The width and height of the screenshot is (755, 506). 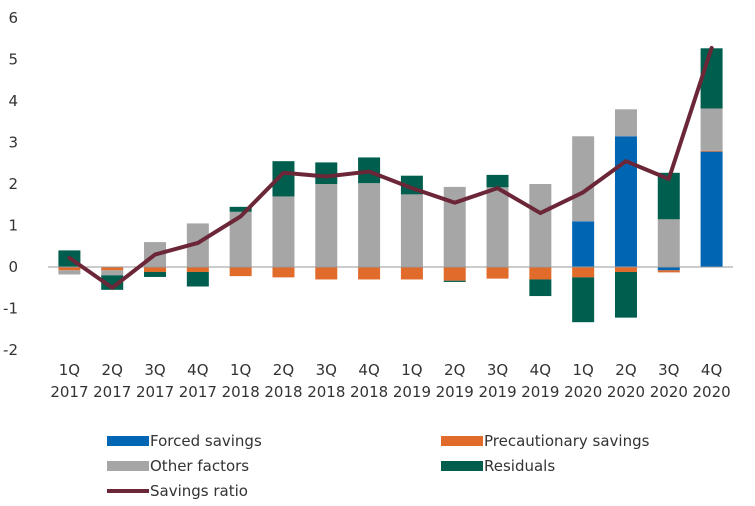 What do you see at coordinates (10, 309) in the screenshot?
I see `y-tick-label: -1` at bounding box center [10, 309].